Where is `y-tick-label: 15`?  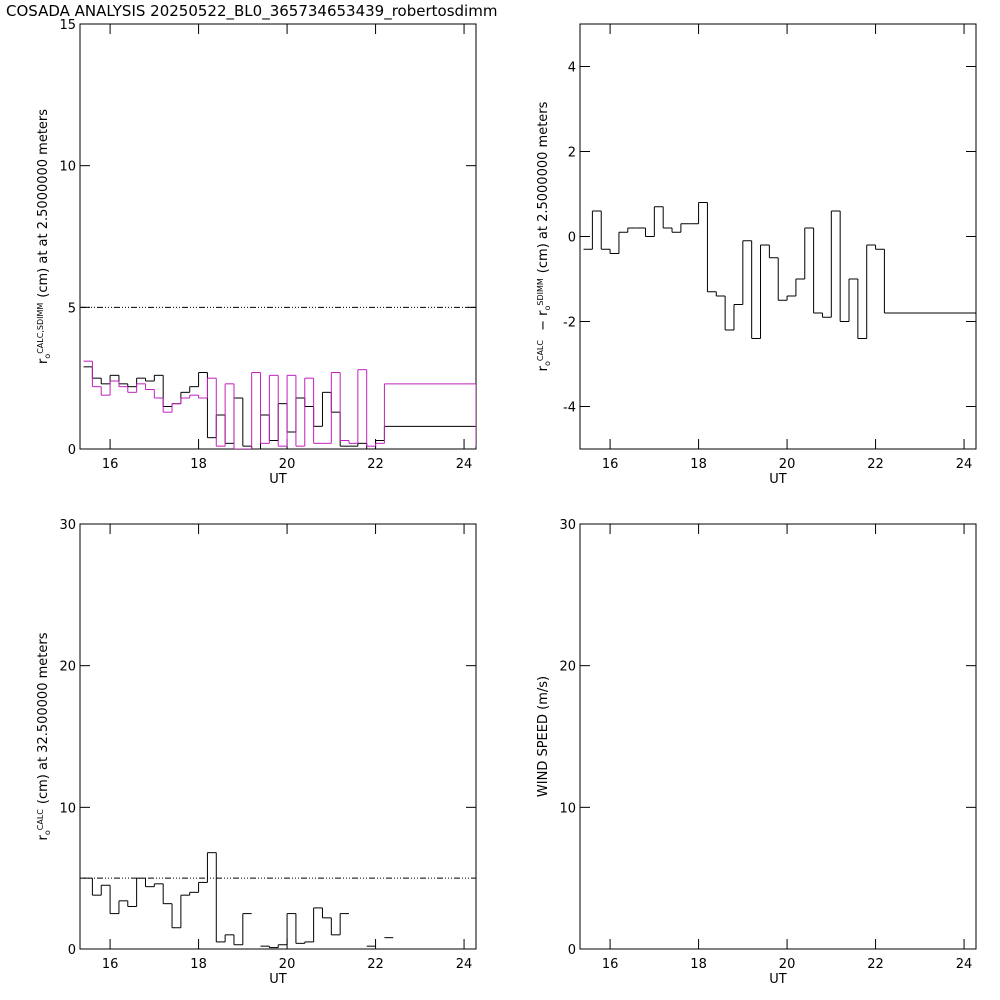
y-tick-label: 15 is located at coordinates (67, 25).